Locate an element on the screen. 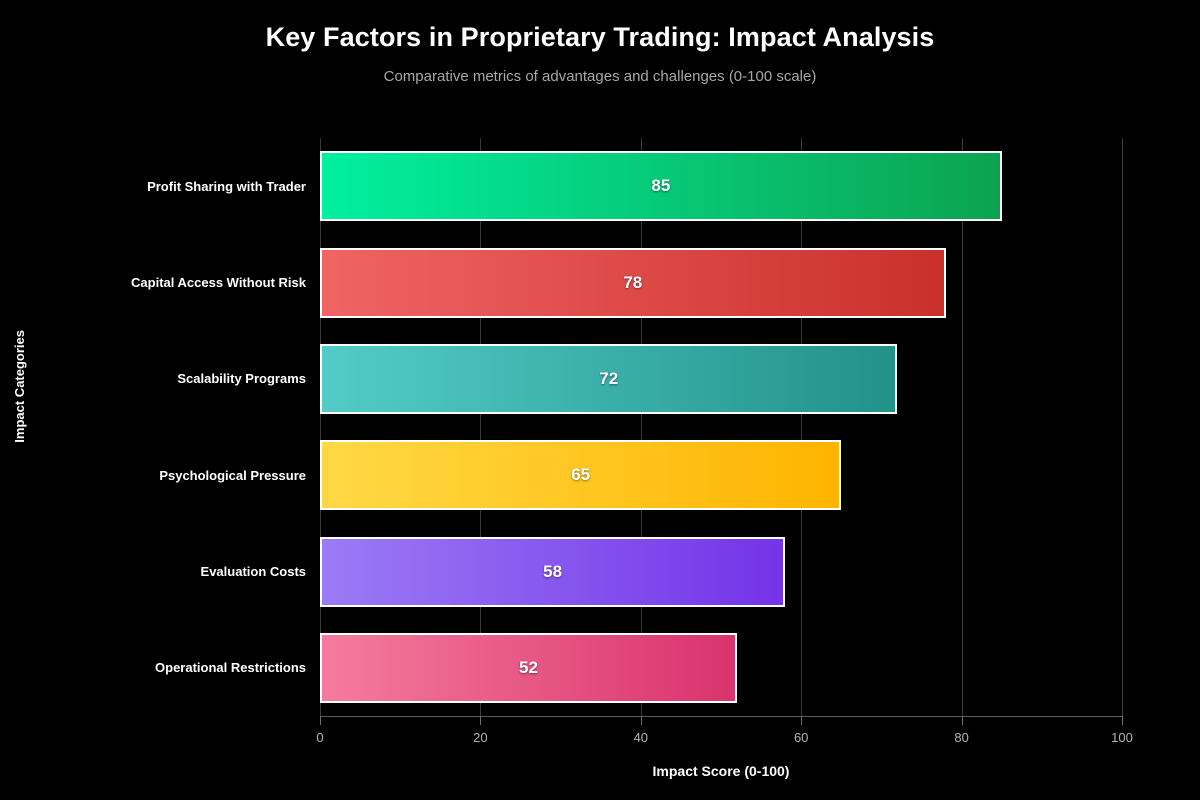 This screenshot has height=800, width=1200. y-axis-label-scalability-programs: Scalability Programs is located at coordinates (241, 379).